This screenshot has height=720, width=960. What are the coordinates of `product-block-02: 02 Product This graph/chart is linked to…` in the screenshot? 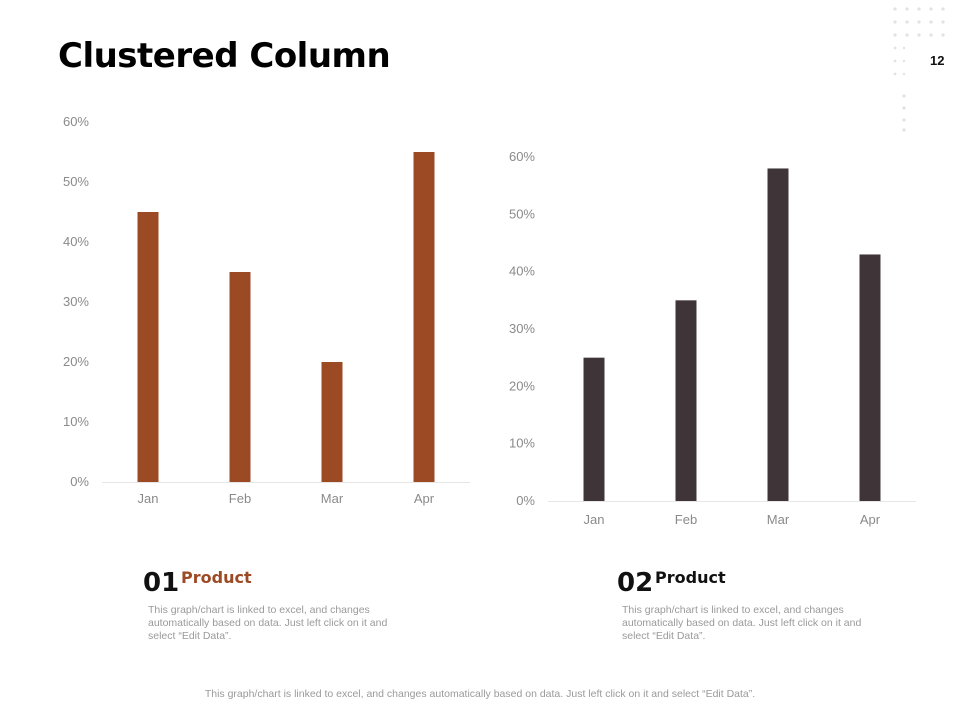 It's located at (747, 608).